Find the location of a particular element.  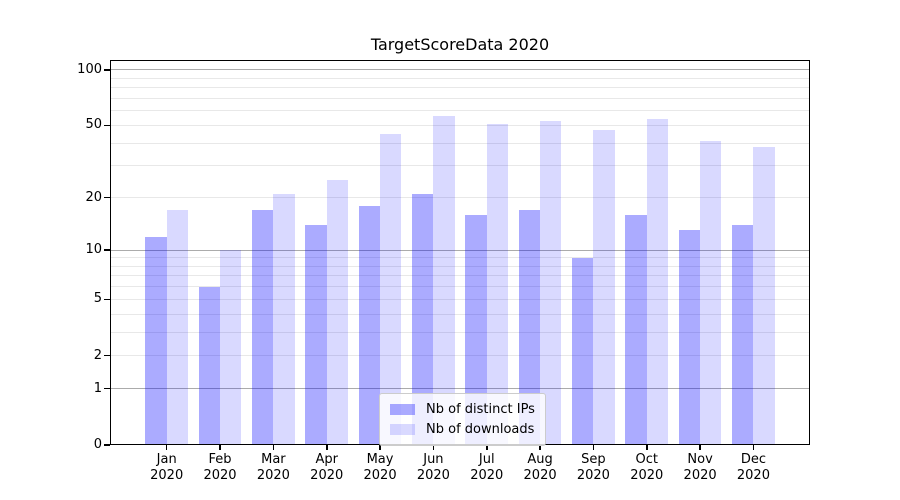

legend-swatch-downloads is located at coordinates (402, 429).